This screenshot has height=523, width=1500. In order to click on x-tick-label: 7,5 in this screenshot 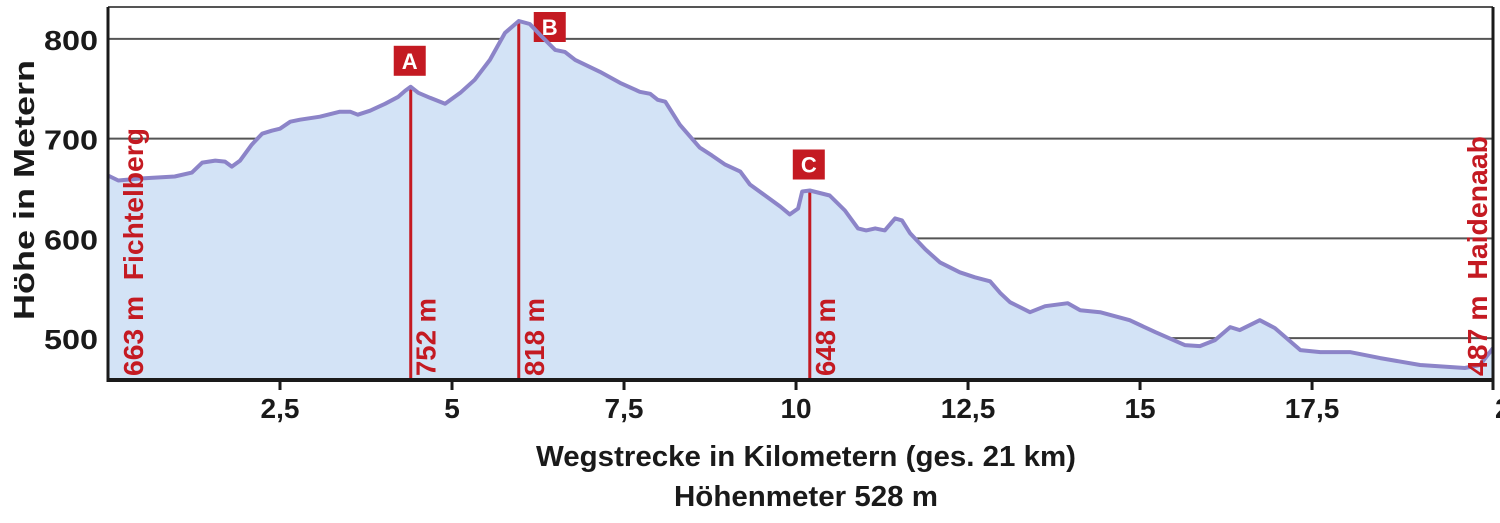, I will do `click(624, 408)`.